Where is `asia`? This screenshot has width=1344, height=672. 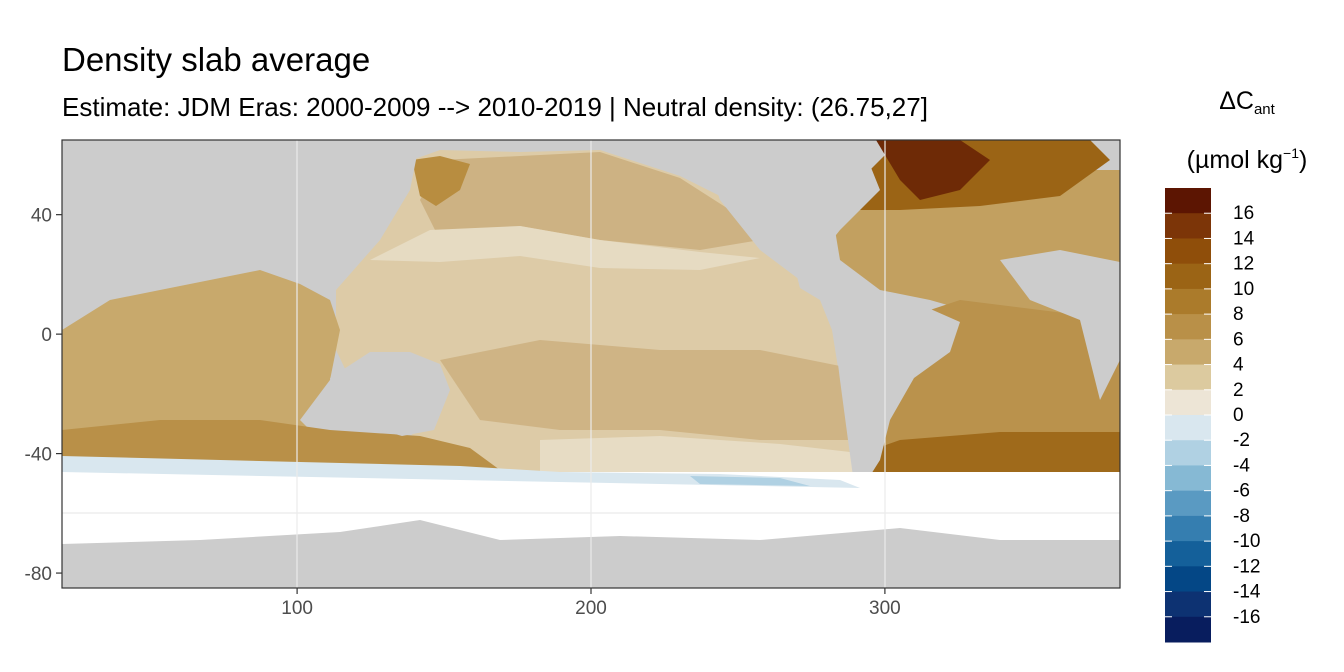
asia is located at coordinates (241, 210).